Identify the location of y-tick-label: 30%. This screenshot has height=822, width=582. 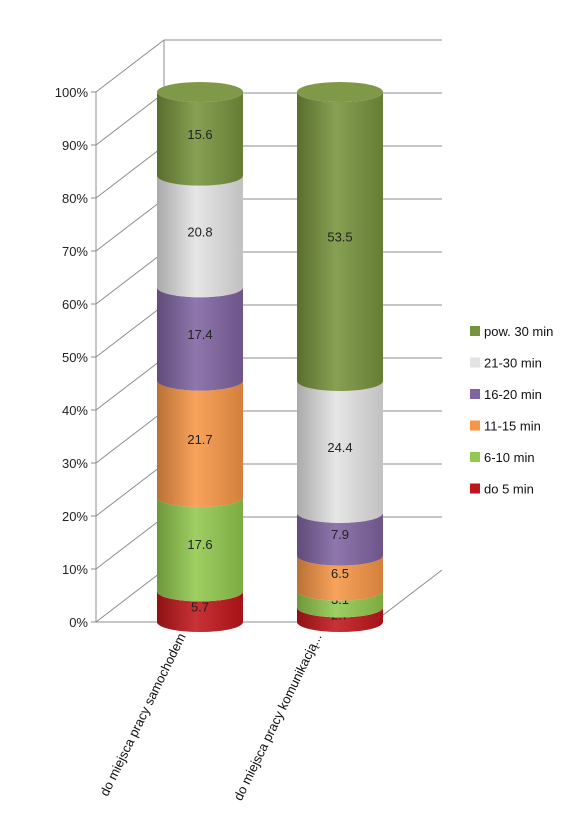
(75, 463).